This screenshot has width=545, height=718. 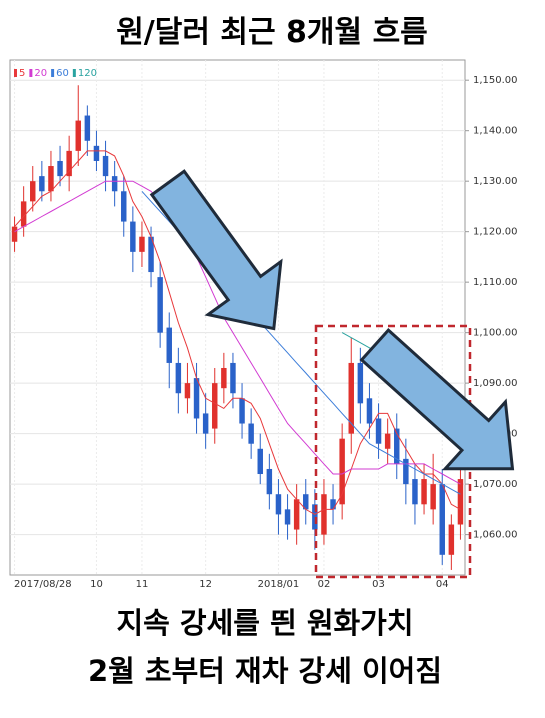 What do you see at coordinates (495, 333) in the screenshot?
I see `y-tick-label: 1,100.00` at bounding box center [495, 333].